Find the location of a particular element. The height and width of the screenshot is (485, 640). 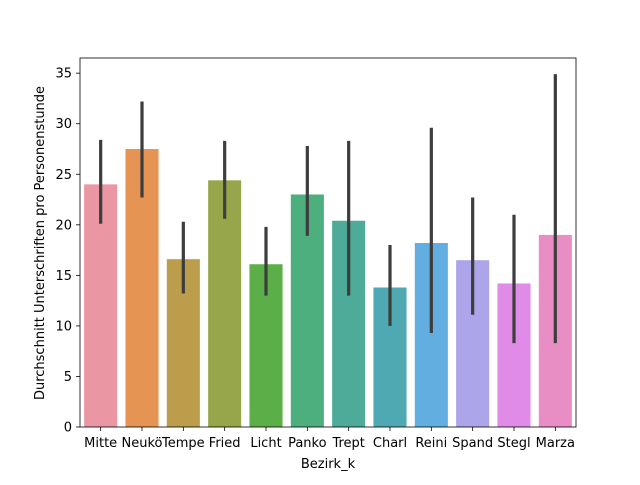

x-tick-label: Neukö is located at coordinates (142, 443).